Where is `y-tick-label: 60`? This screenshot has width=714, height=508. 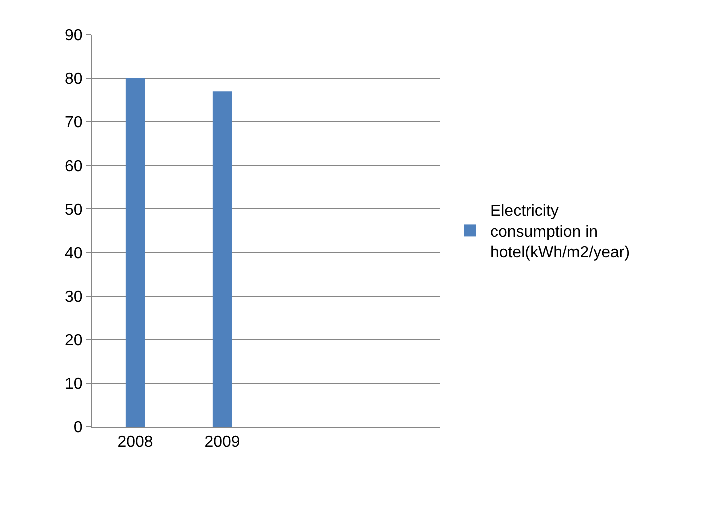 y-tick-label: 60 is located at coordinates (74, 167).